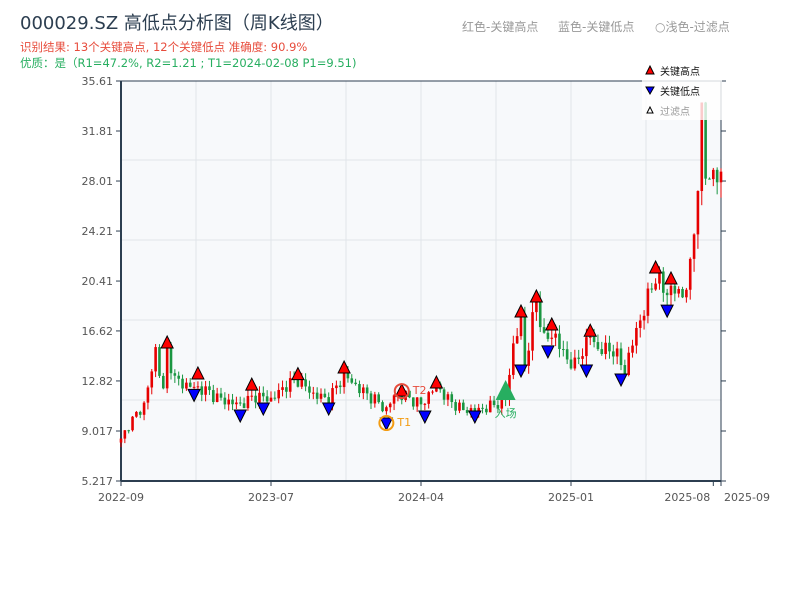 This screenshot has width=800, height=600. I want to click on y-tick-label: 16.62, so click(98, 331).